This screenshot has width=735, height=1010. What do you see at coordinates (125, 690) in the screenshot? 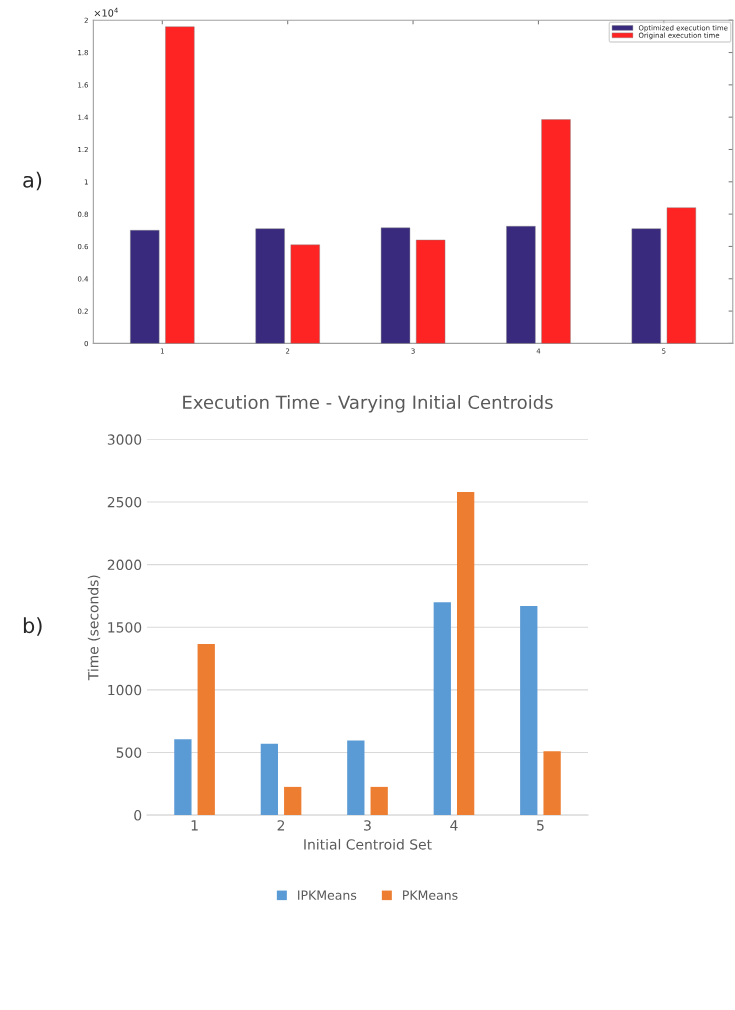
I see `y-tick-label: 1000` at bounding box center [125, 690].